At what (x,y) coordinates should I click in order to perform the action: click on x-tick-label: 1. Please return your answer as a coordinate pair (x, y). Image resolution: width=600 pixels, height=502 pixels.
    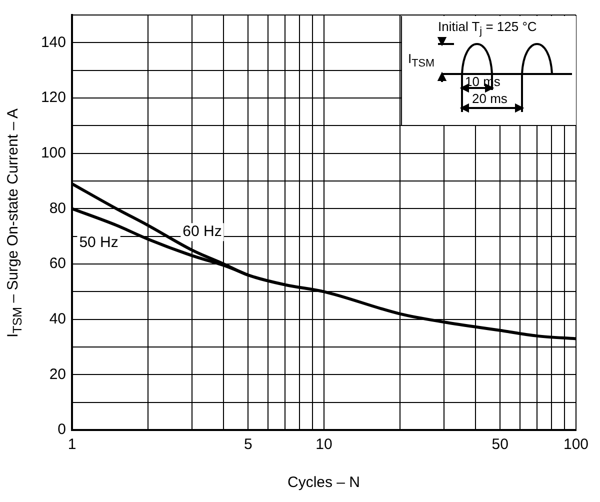
    Looking at the image, I should click on (72, 445).